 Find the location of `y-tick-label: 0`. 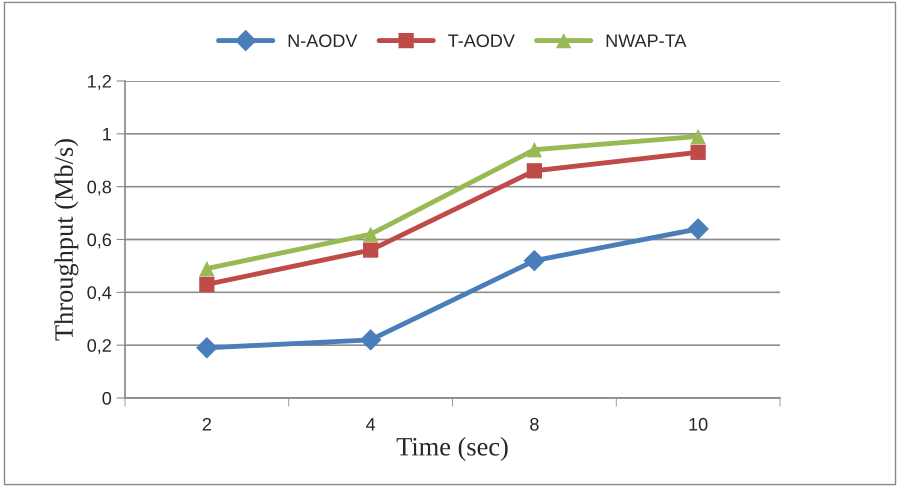

y-tick-label: 0 is located at coordinates (107, 398).